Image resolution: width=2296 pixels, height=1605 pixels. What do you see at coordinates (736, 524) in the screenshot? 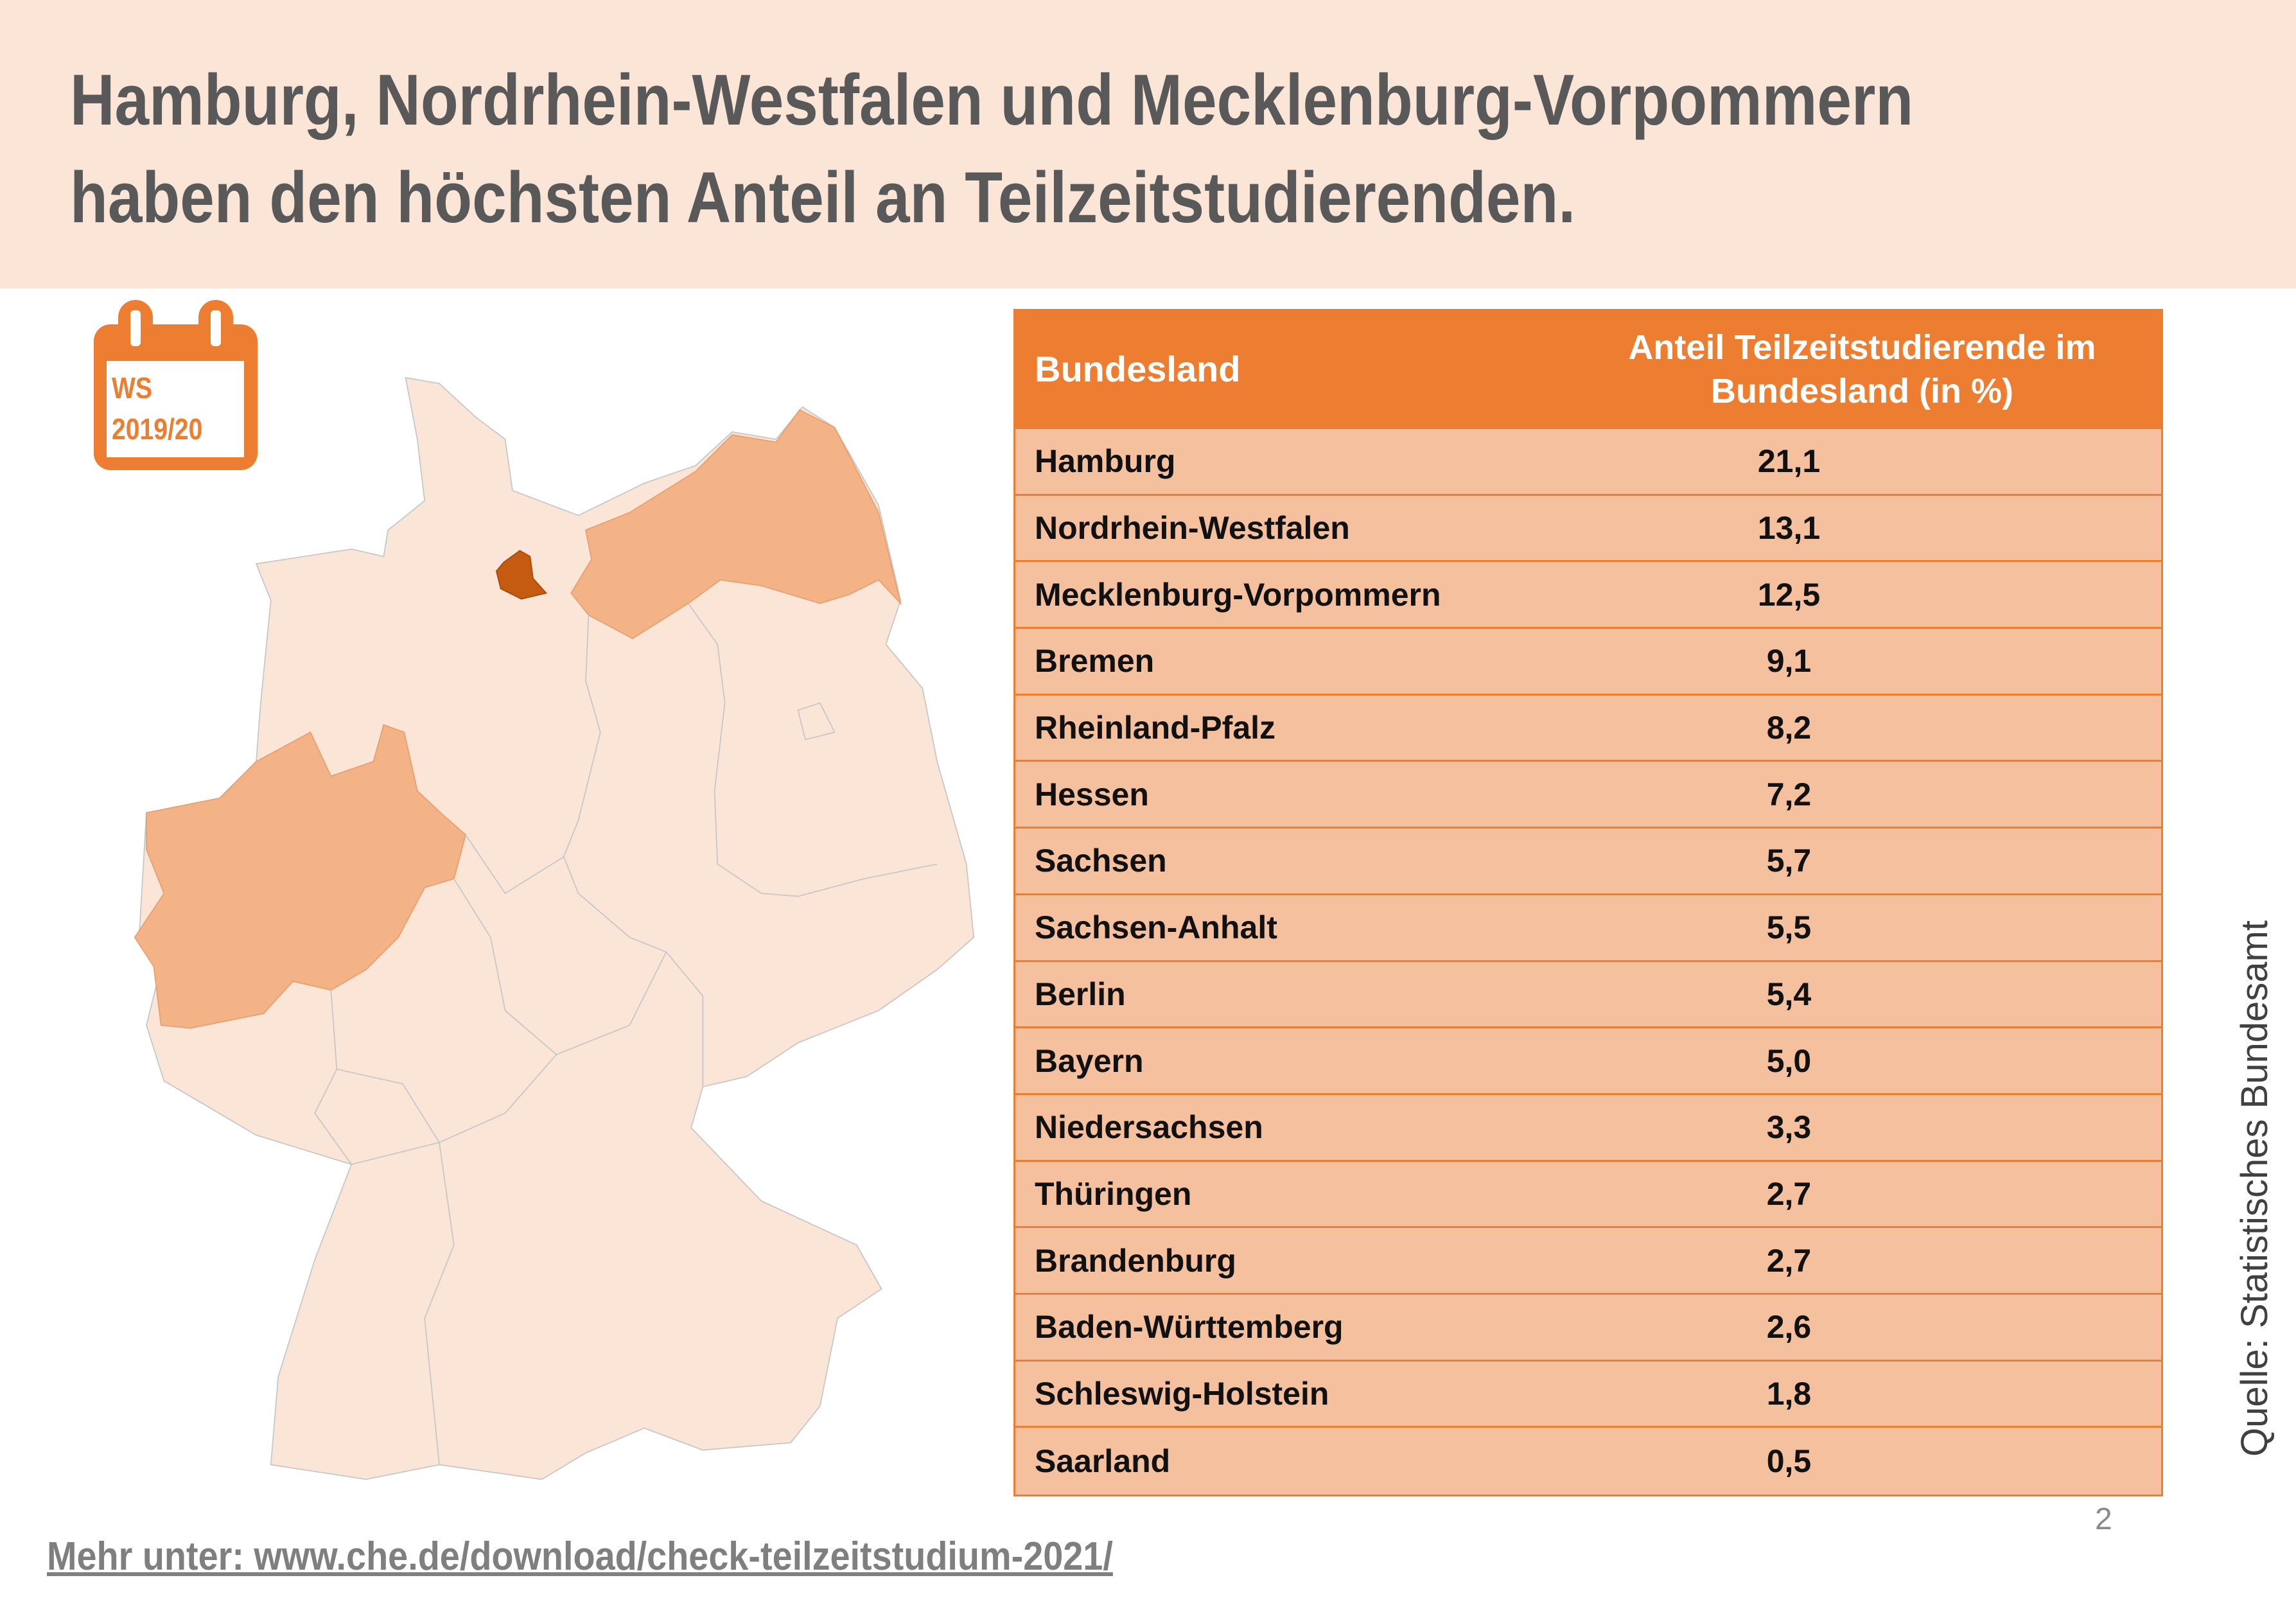
I see `map-mecklenburg-vorpommern` at bounding box center [736, 524].